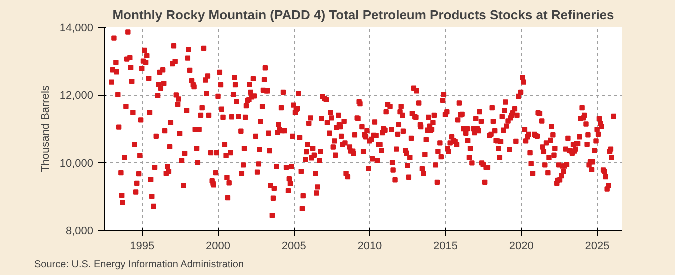 The width and height of the screenshot is (675, 275). I want to click on y-tick-label: 10,000, so click(77, 164).